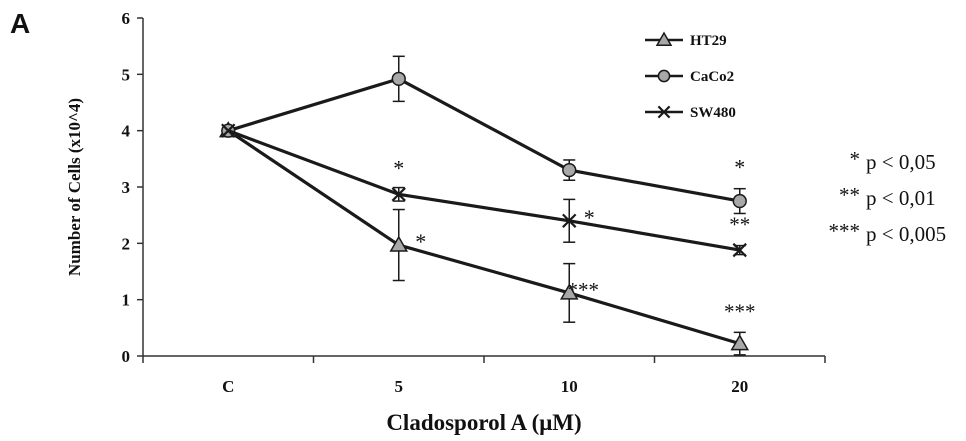  Describe the element at coordinates (74, 187) in the screenshot. I see `y-axis-title: Number of Cells (x10^4)` at that location.